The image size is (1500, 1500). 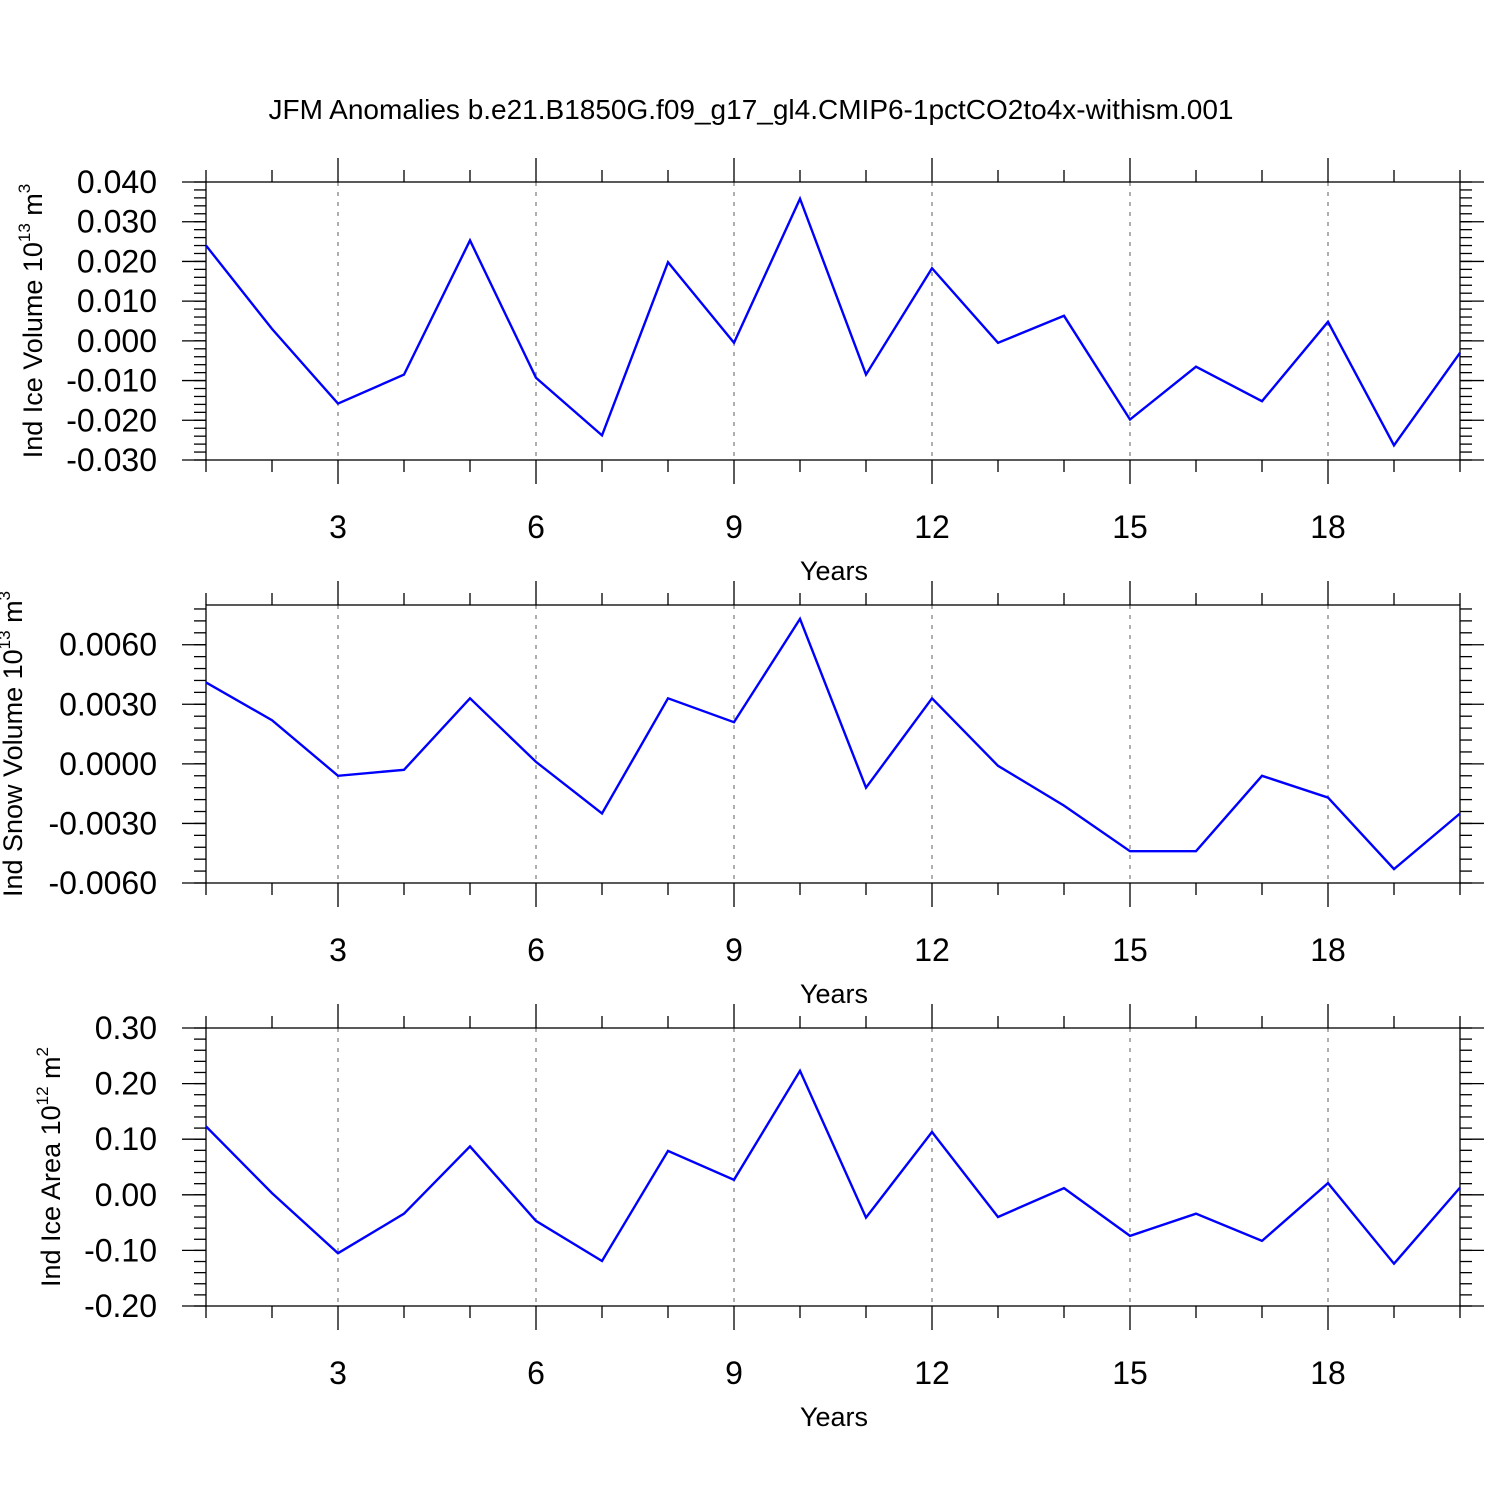 I want to click on y-axis-label-main: Ind Ice Volume 10, so click(x=33, y=350).